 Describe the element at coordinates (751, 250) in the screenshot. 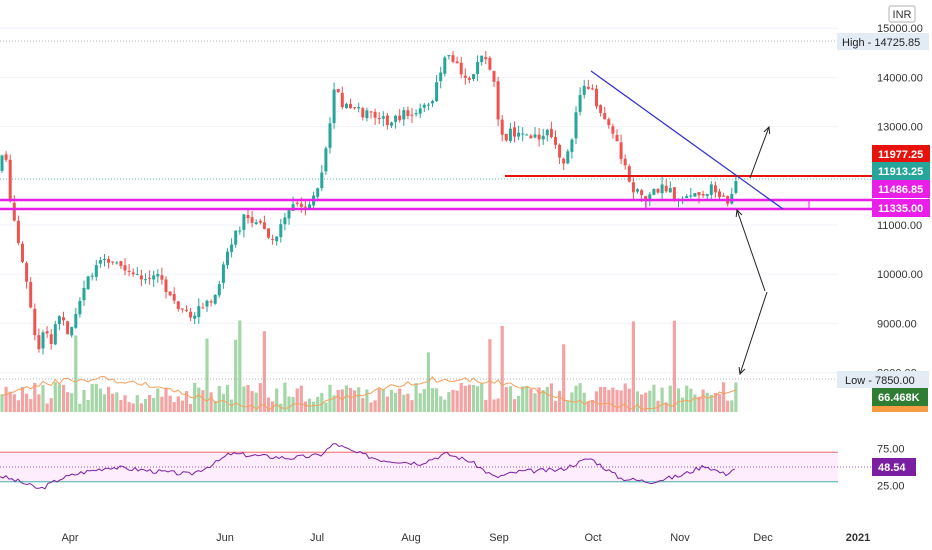

I see `support-arrow` at that location.